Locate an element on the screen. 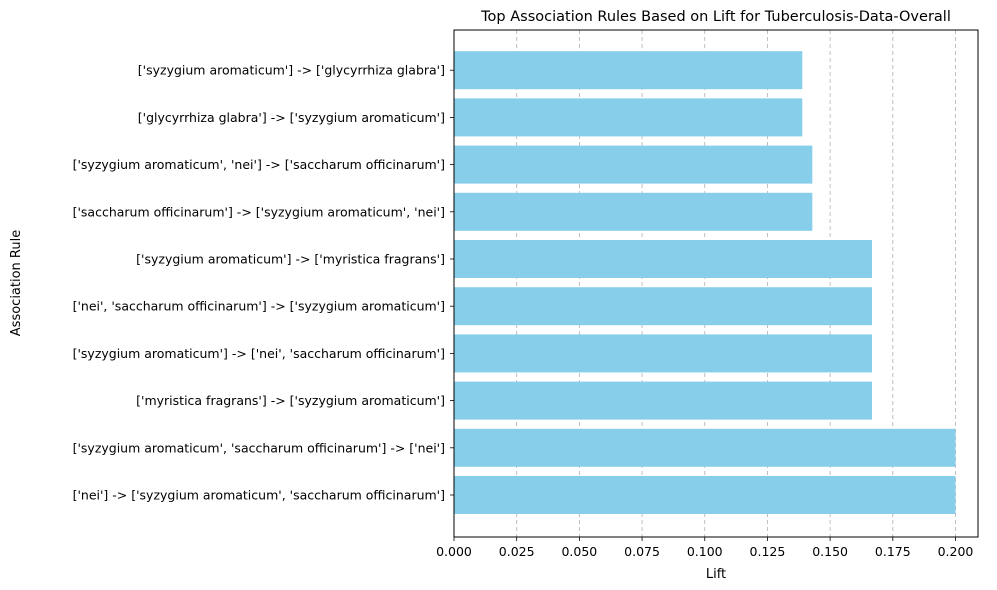  x-axis-label: Lift is located at coordinates (716, 574).